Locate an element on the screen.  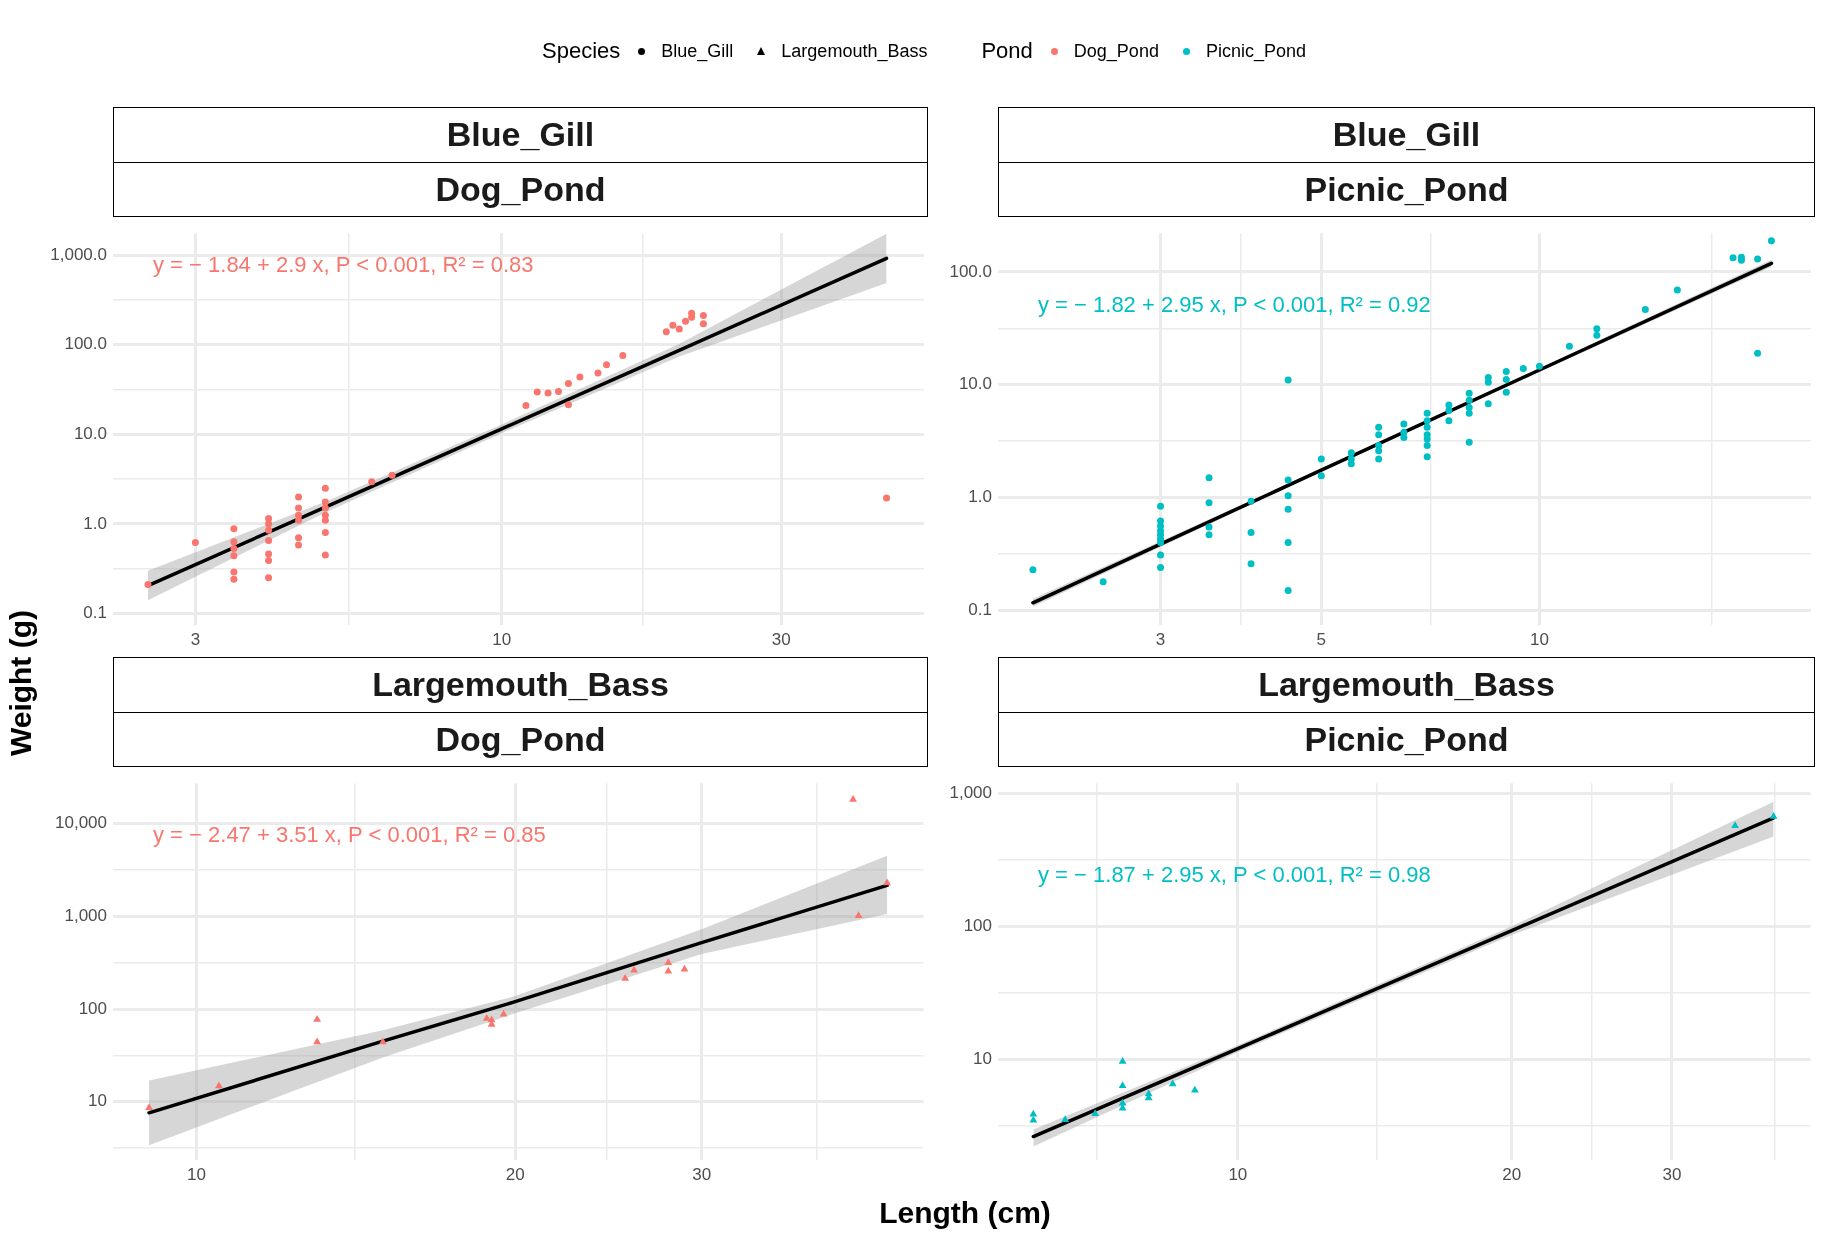
y-tick-label: 1,000.0 is located at coordinates (78, 254).